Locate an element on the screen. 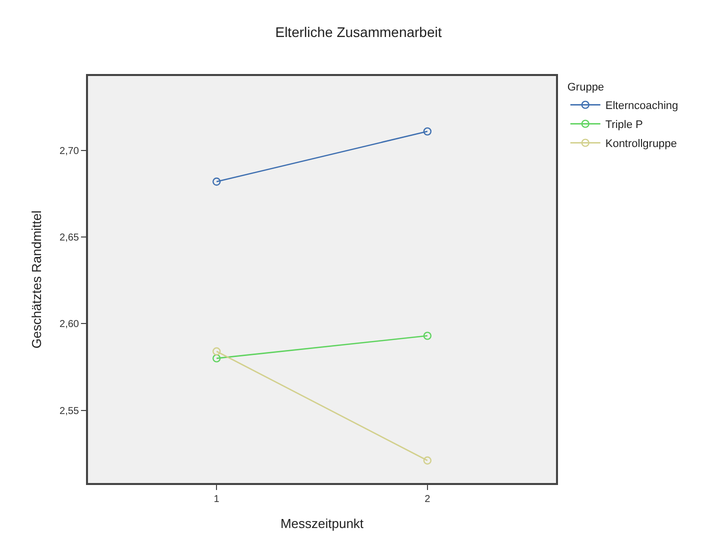 The width and height of the screenshot is (717, 541). chart-title: Elterliche Zusammenarbeit is located at coordinates (358, 32).